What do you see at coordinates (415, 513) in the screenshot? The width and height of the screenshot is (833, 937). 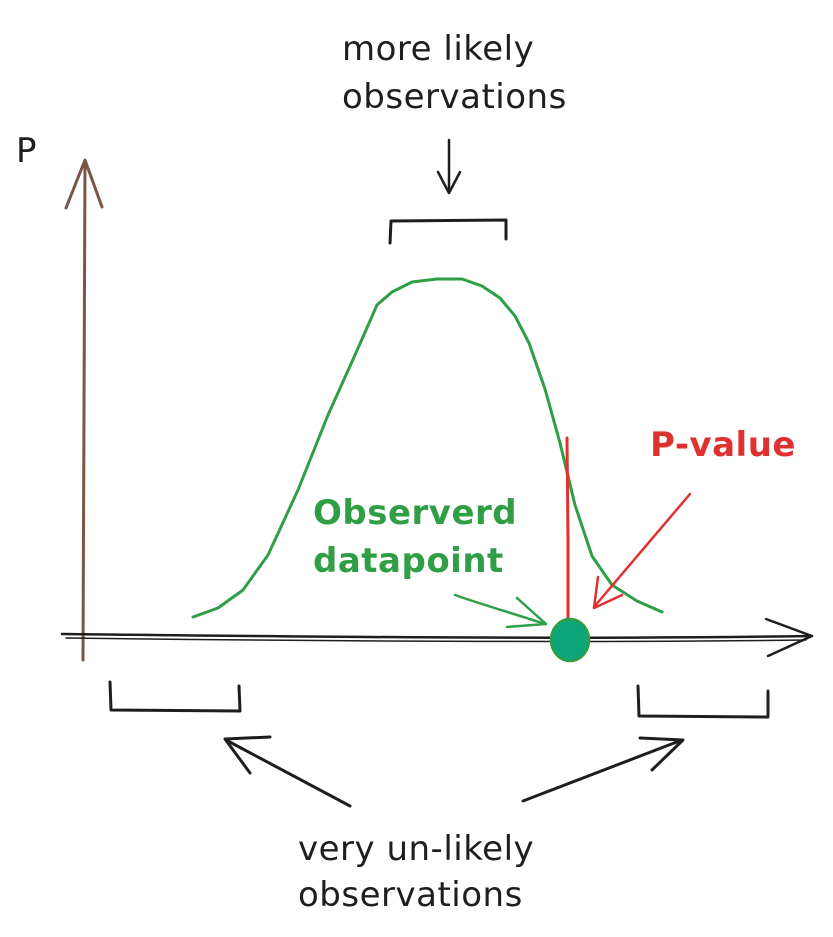 I see `observed-label-line1: Observerd` at bounding box center [415, 513].